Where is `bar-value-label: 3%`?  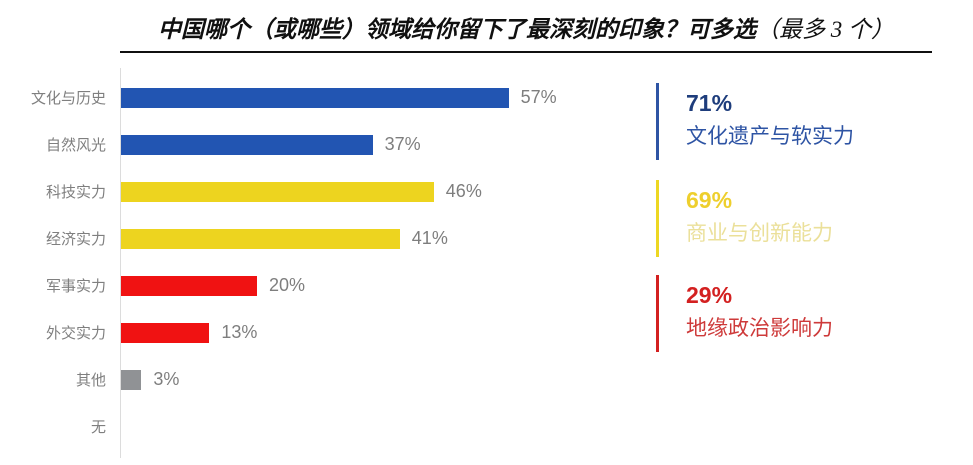
bar-value-label: 3% is located at coordinates (166, 379).